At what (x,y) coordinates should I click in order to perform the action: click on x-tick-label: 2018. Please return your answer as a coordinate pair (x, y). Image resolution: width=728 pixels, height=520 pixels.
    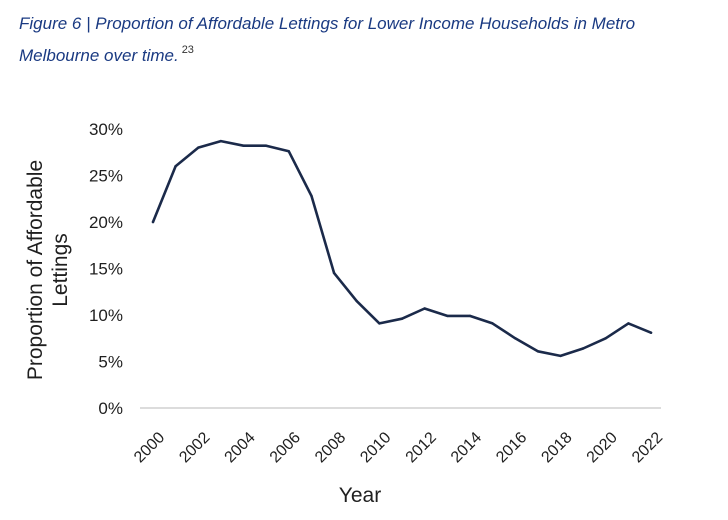
    Looking at the image, I should click on (556, 447).